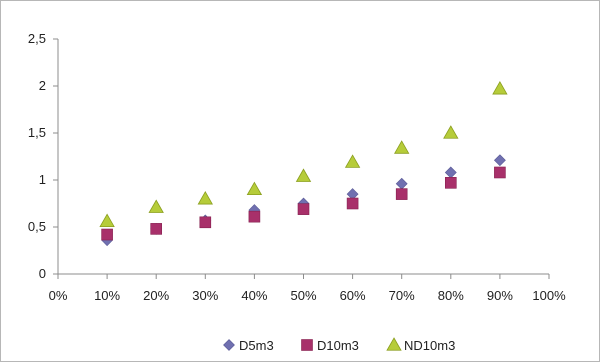 The width and height of the screenshot is (601, 363). I want to click on x-tick-label: 70%, so click(402, 295).